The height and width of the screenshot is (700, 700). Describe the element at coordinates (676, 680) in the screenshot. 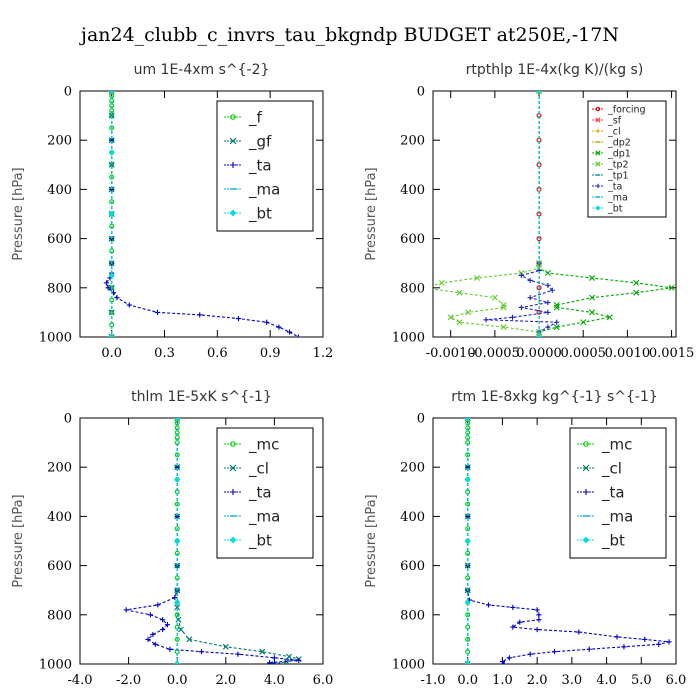

I see `x-tick-label: 6.0` at that location.